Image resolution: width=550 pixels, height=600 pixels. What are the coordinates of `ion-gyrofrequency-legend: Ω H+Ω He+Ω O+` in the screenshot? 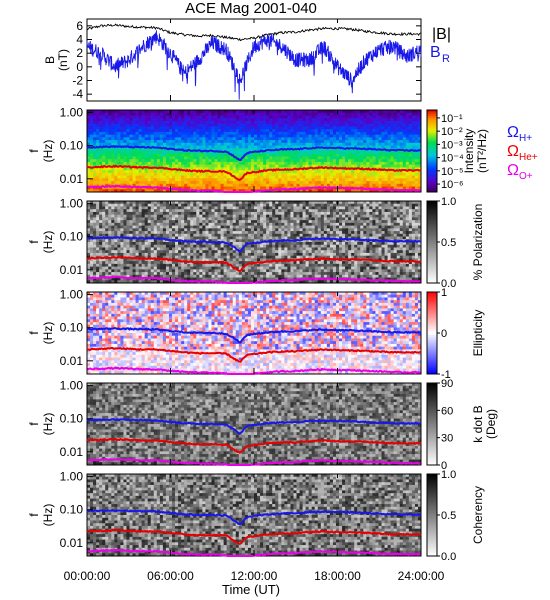 It's located at (522, 153).